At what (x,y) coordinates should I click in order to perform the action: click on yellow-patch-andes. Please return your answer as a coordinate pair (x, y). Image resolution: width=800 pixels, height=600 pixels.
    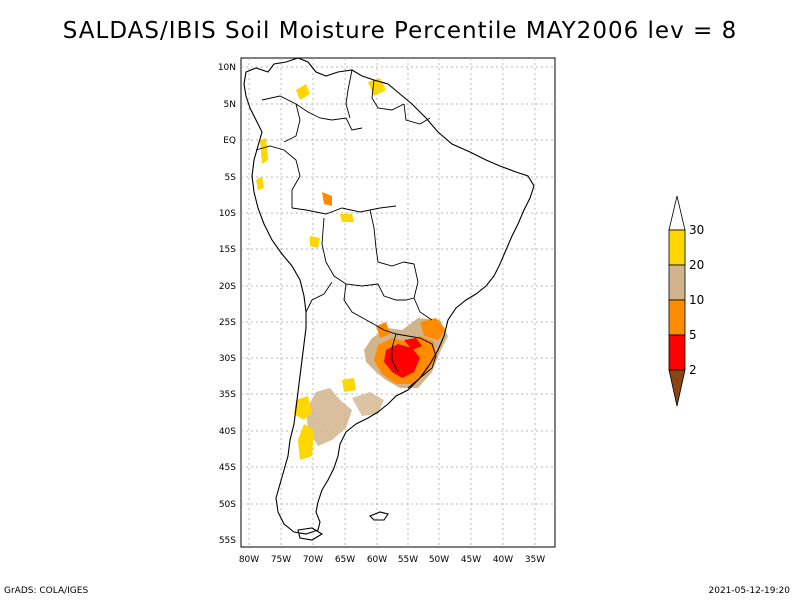
    Looking at the image, I should click on (306, 442).